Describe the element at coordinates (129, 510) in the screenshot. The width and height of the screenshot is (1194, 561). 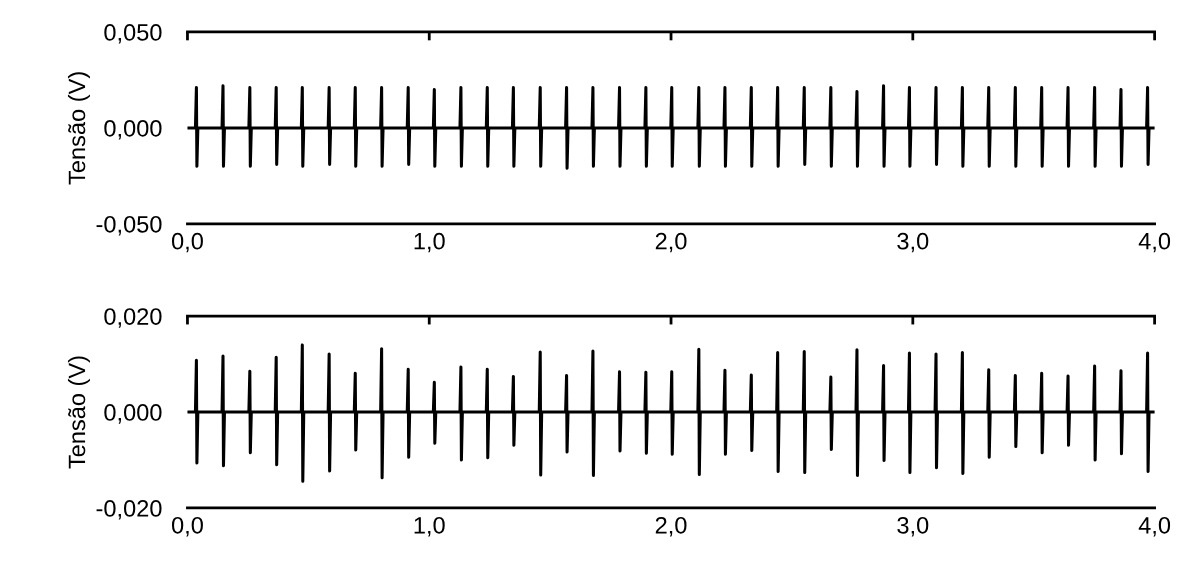
I see `y-tick-label: -0,020` at that location.